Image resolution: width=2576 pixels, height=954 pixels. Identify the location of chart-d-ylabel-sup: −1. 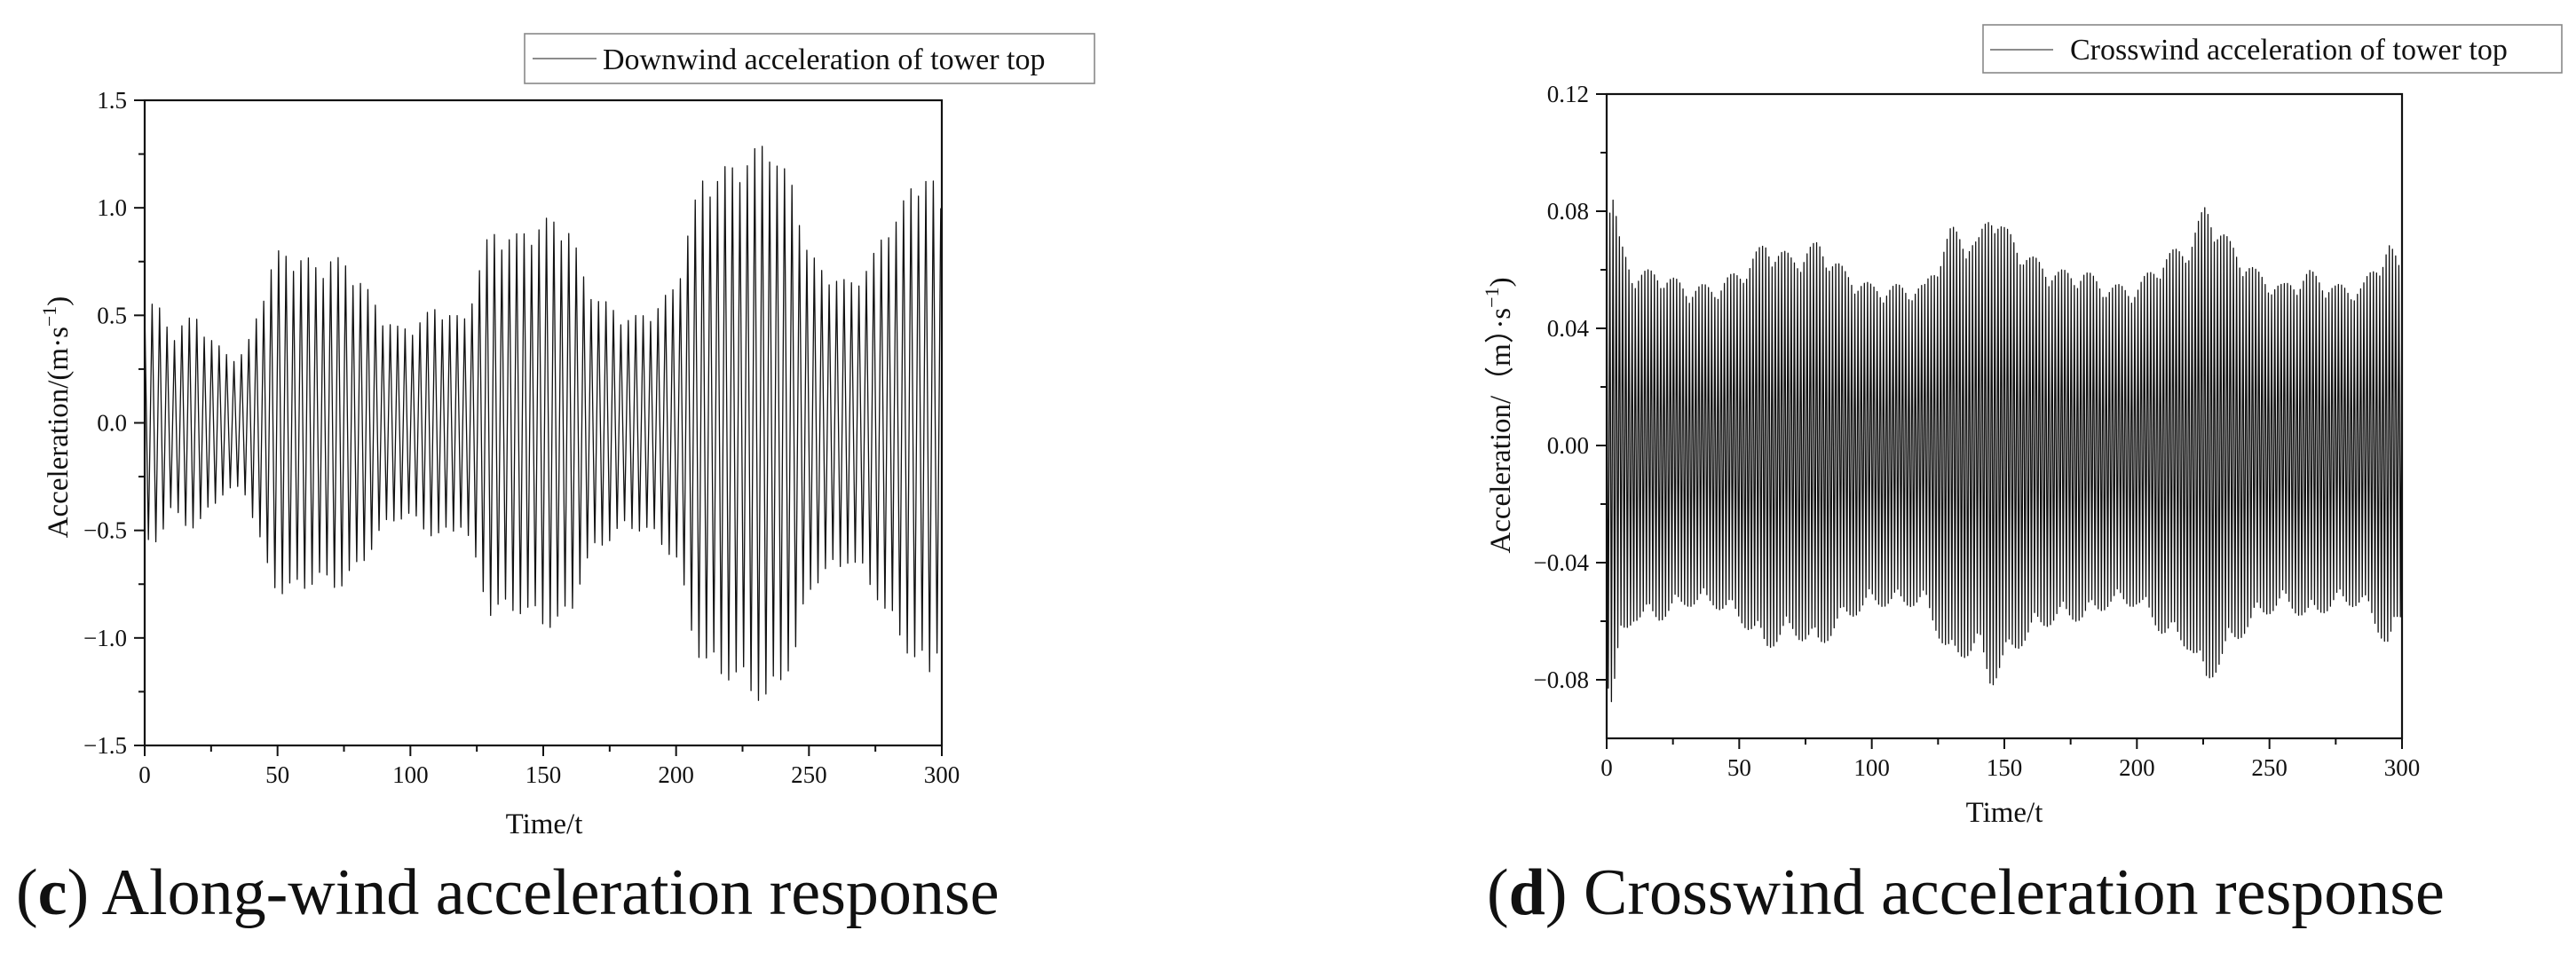
(1492, 297).